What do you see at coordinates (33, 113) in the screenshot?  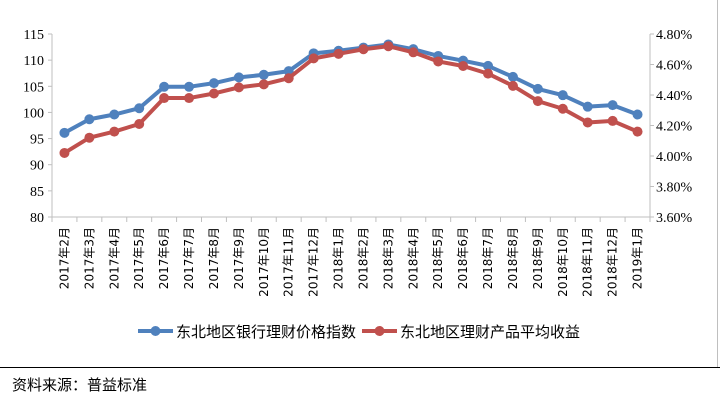 I see `y-left-tick-label: 100` at bounding box center [33, 113].